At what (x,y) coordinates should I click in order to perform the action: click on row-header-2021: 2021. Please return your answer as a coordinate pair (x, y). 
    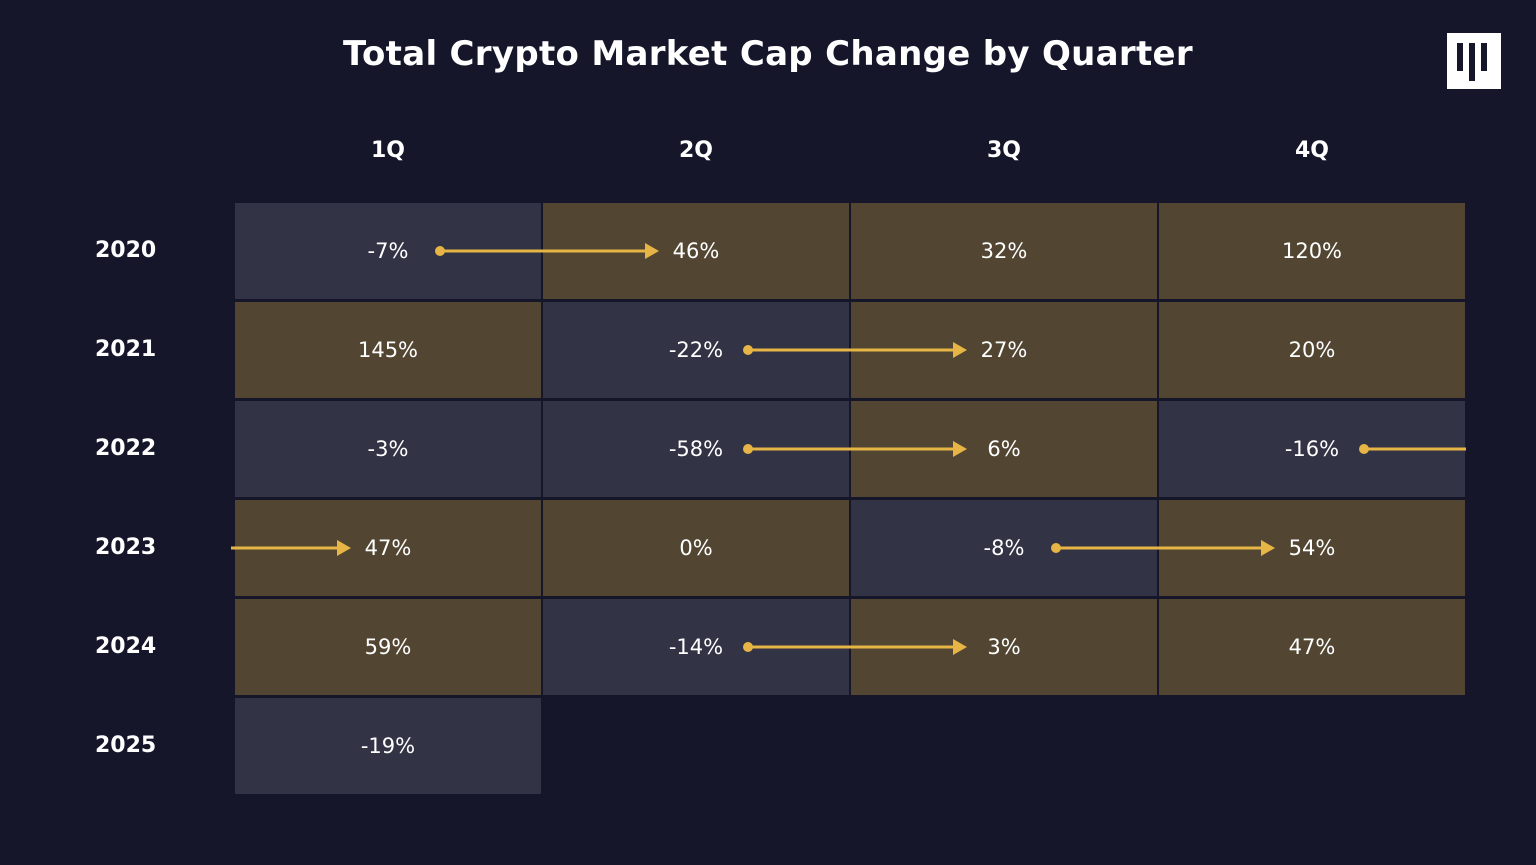
    Looking at the image, I should click on (126, 349).